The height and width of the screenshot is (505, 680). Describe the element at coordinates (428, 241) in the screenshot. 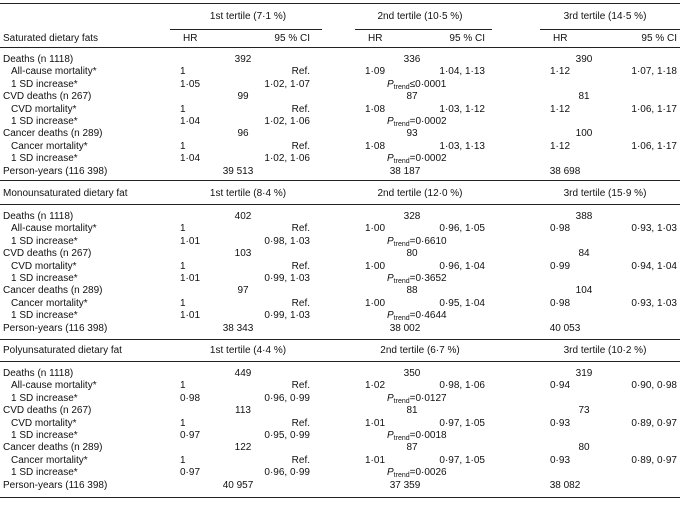

I see `p-value: =0·6610` at that location.